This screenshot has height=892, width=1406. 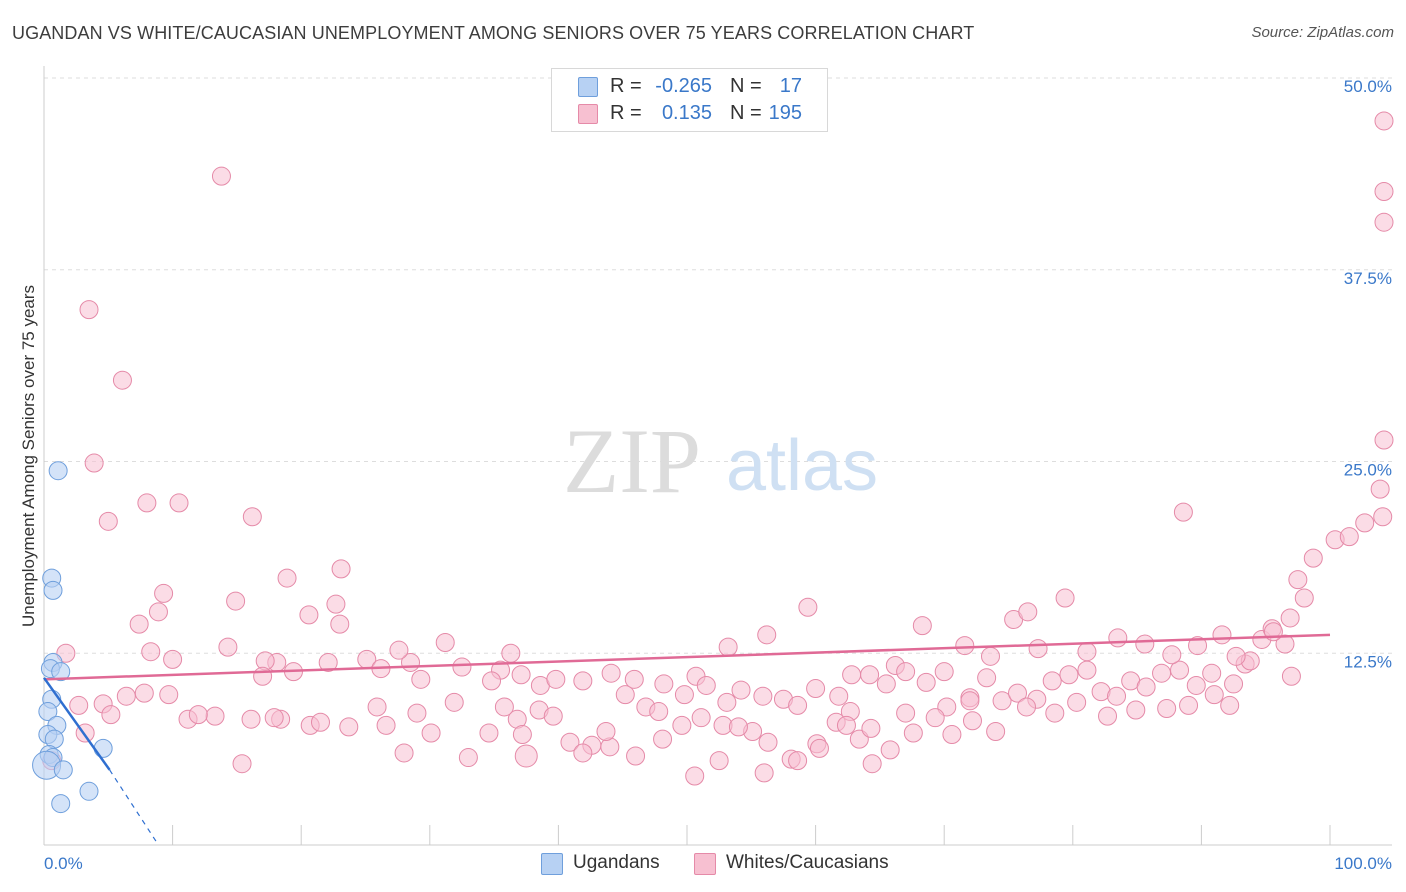 I want to click on y-tick-label: 37.5%, so click(x=1368, y=278).